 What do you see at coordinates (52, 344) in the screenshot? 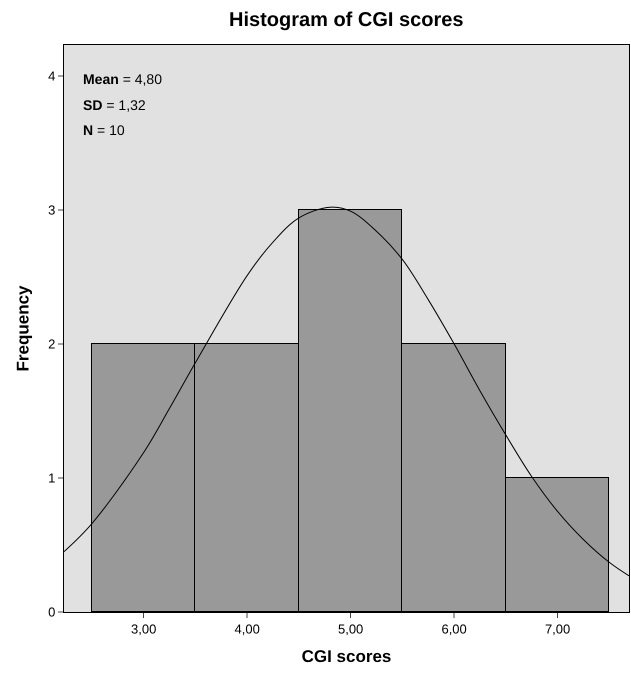
I see `y-tick-label: 2` at bounding box center [52, 344].